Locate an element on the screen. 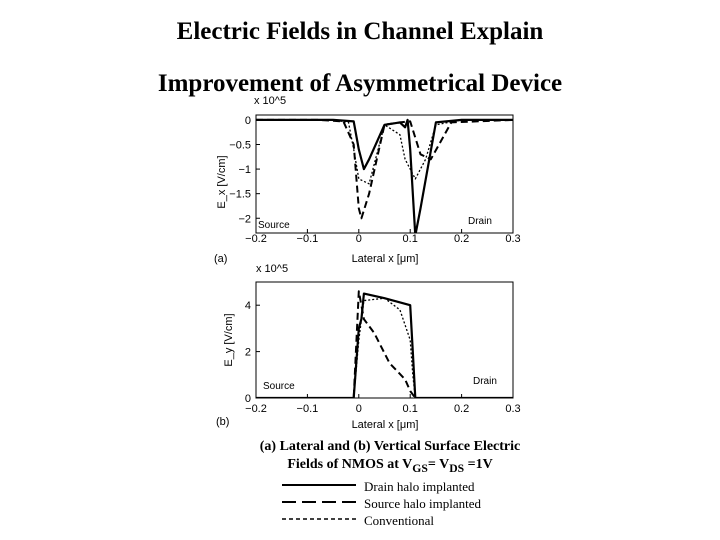 This screenshot has height=540, width=720. legend-label-conventional: Conventional is located at coordinates (399, 520).